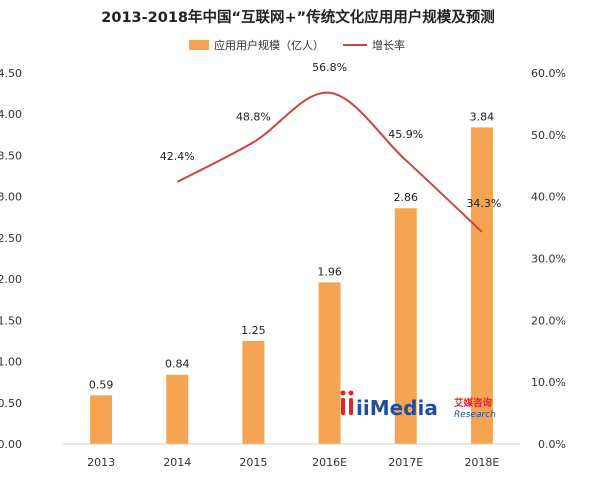 Image resolution: width=596 pixels, height=482 pixels. Describe the element at coordinates (11, 197) in the screenshot. I see `left-tick-label: 3.00` at that location.